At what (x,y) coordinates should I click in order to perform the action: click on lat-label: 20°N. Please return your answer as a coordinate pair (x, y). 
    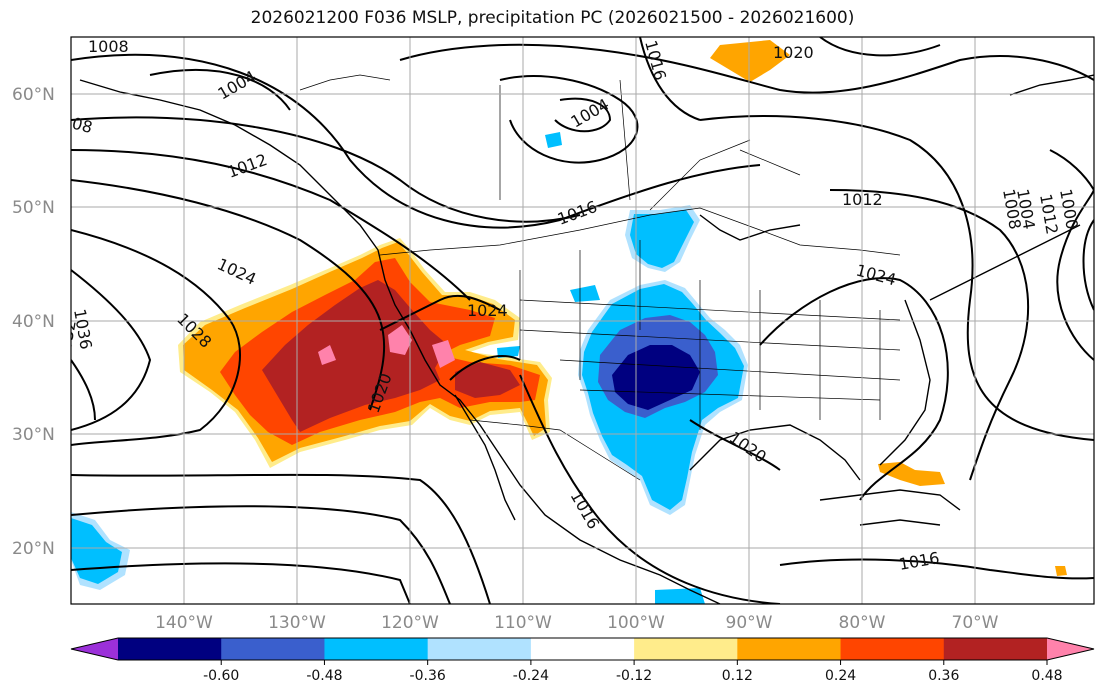
    Looking at the image, I should click on (33, 549).